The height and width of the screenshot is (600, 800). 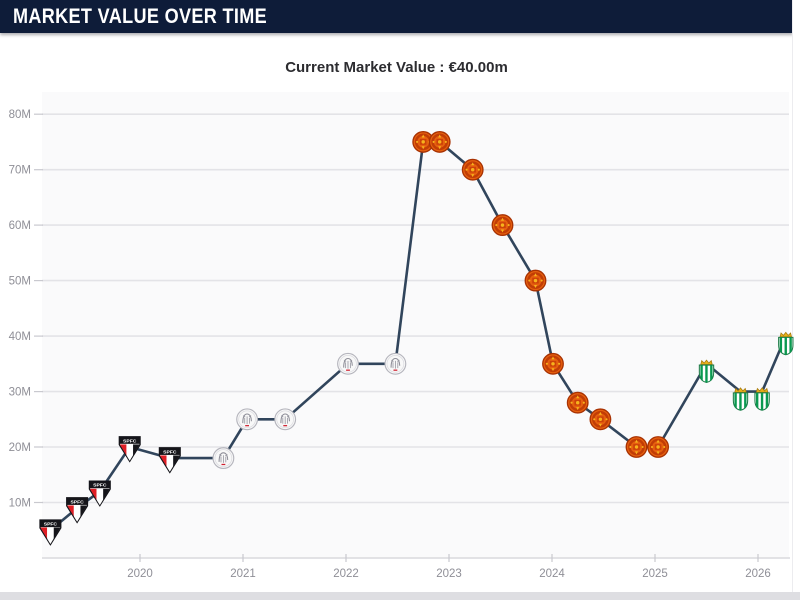 I want to click on x-tick-label: 2025, so click(x=655, y=574).